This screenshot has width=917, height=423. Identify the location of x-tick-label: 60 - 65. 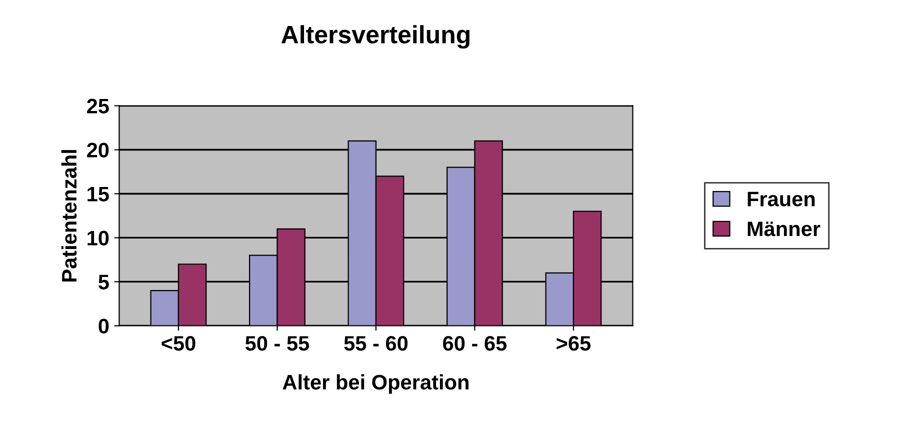
(475, 343).